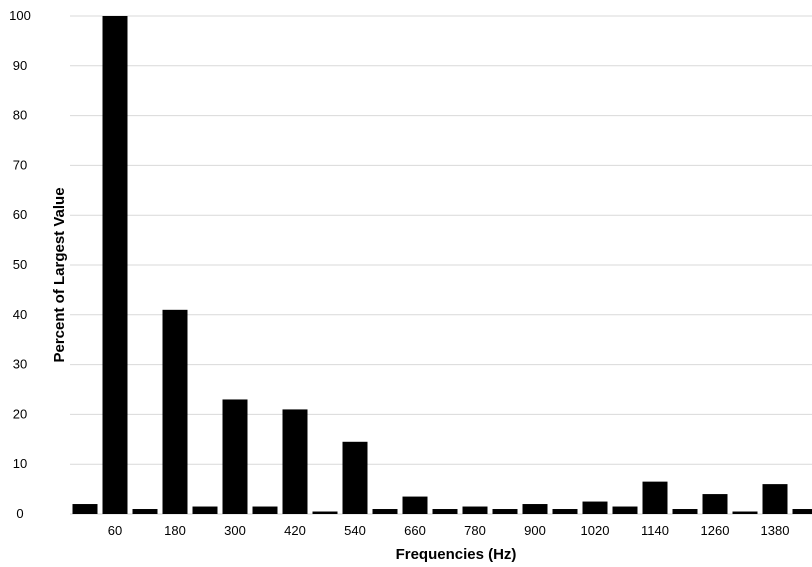  Describe the element at coordinates (20, 115) in the screenshot. I see `y-tick-label: 80` at that location.